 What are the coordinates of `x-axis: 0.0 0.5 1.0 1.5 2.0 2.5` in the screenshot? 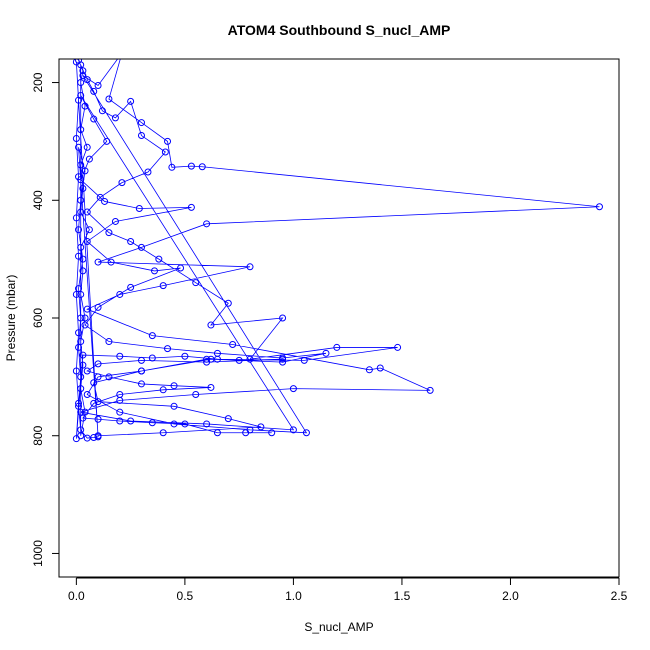 It's located at (348, 590).